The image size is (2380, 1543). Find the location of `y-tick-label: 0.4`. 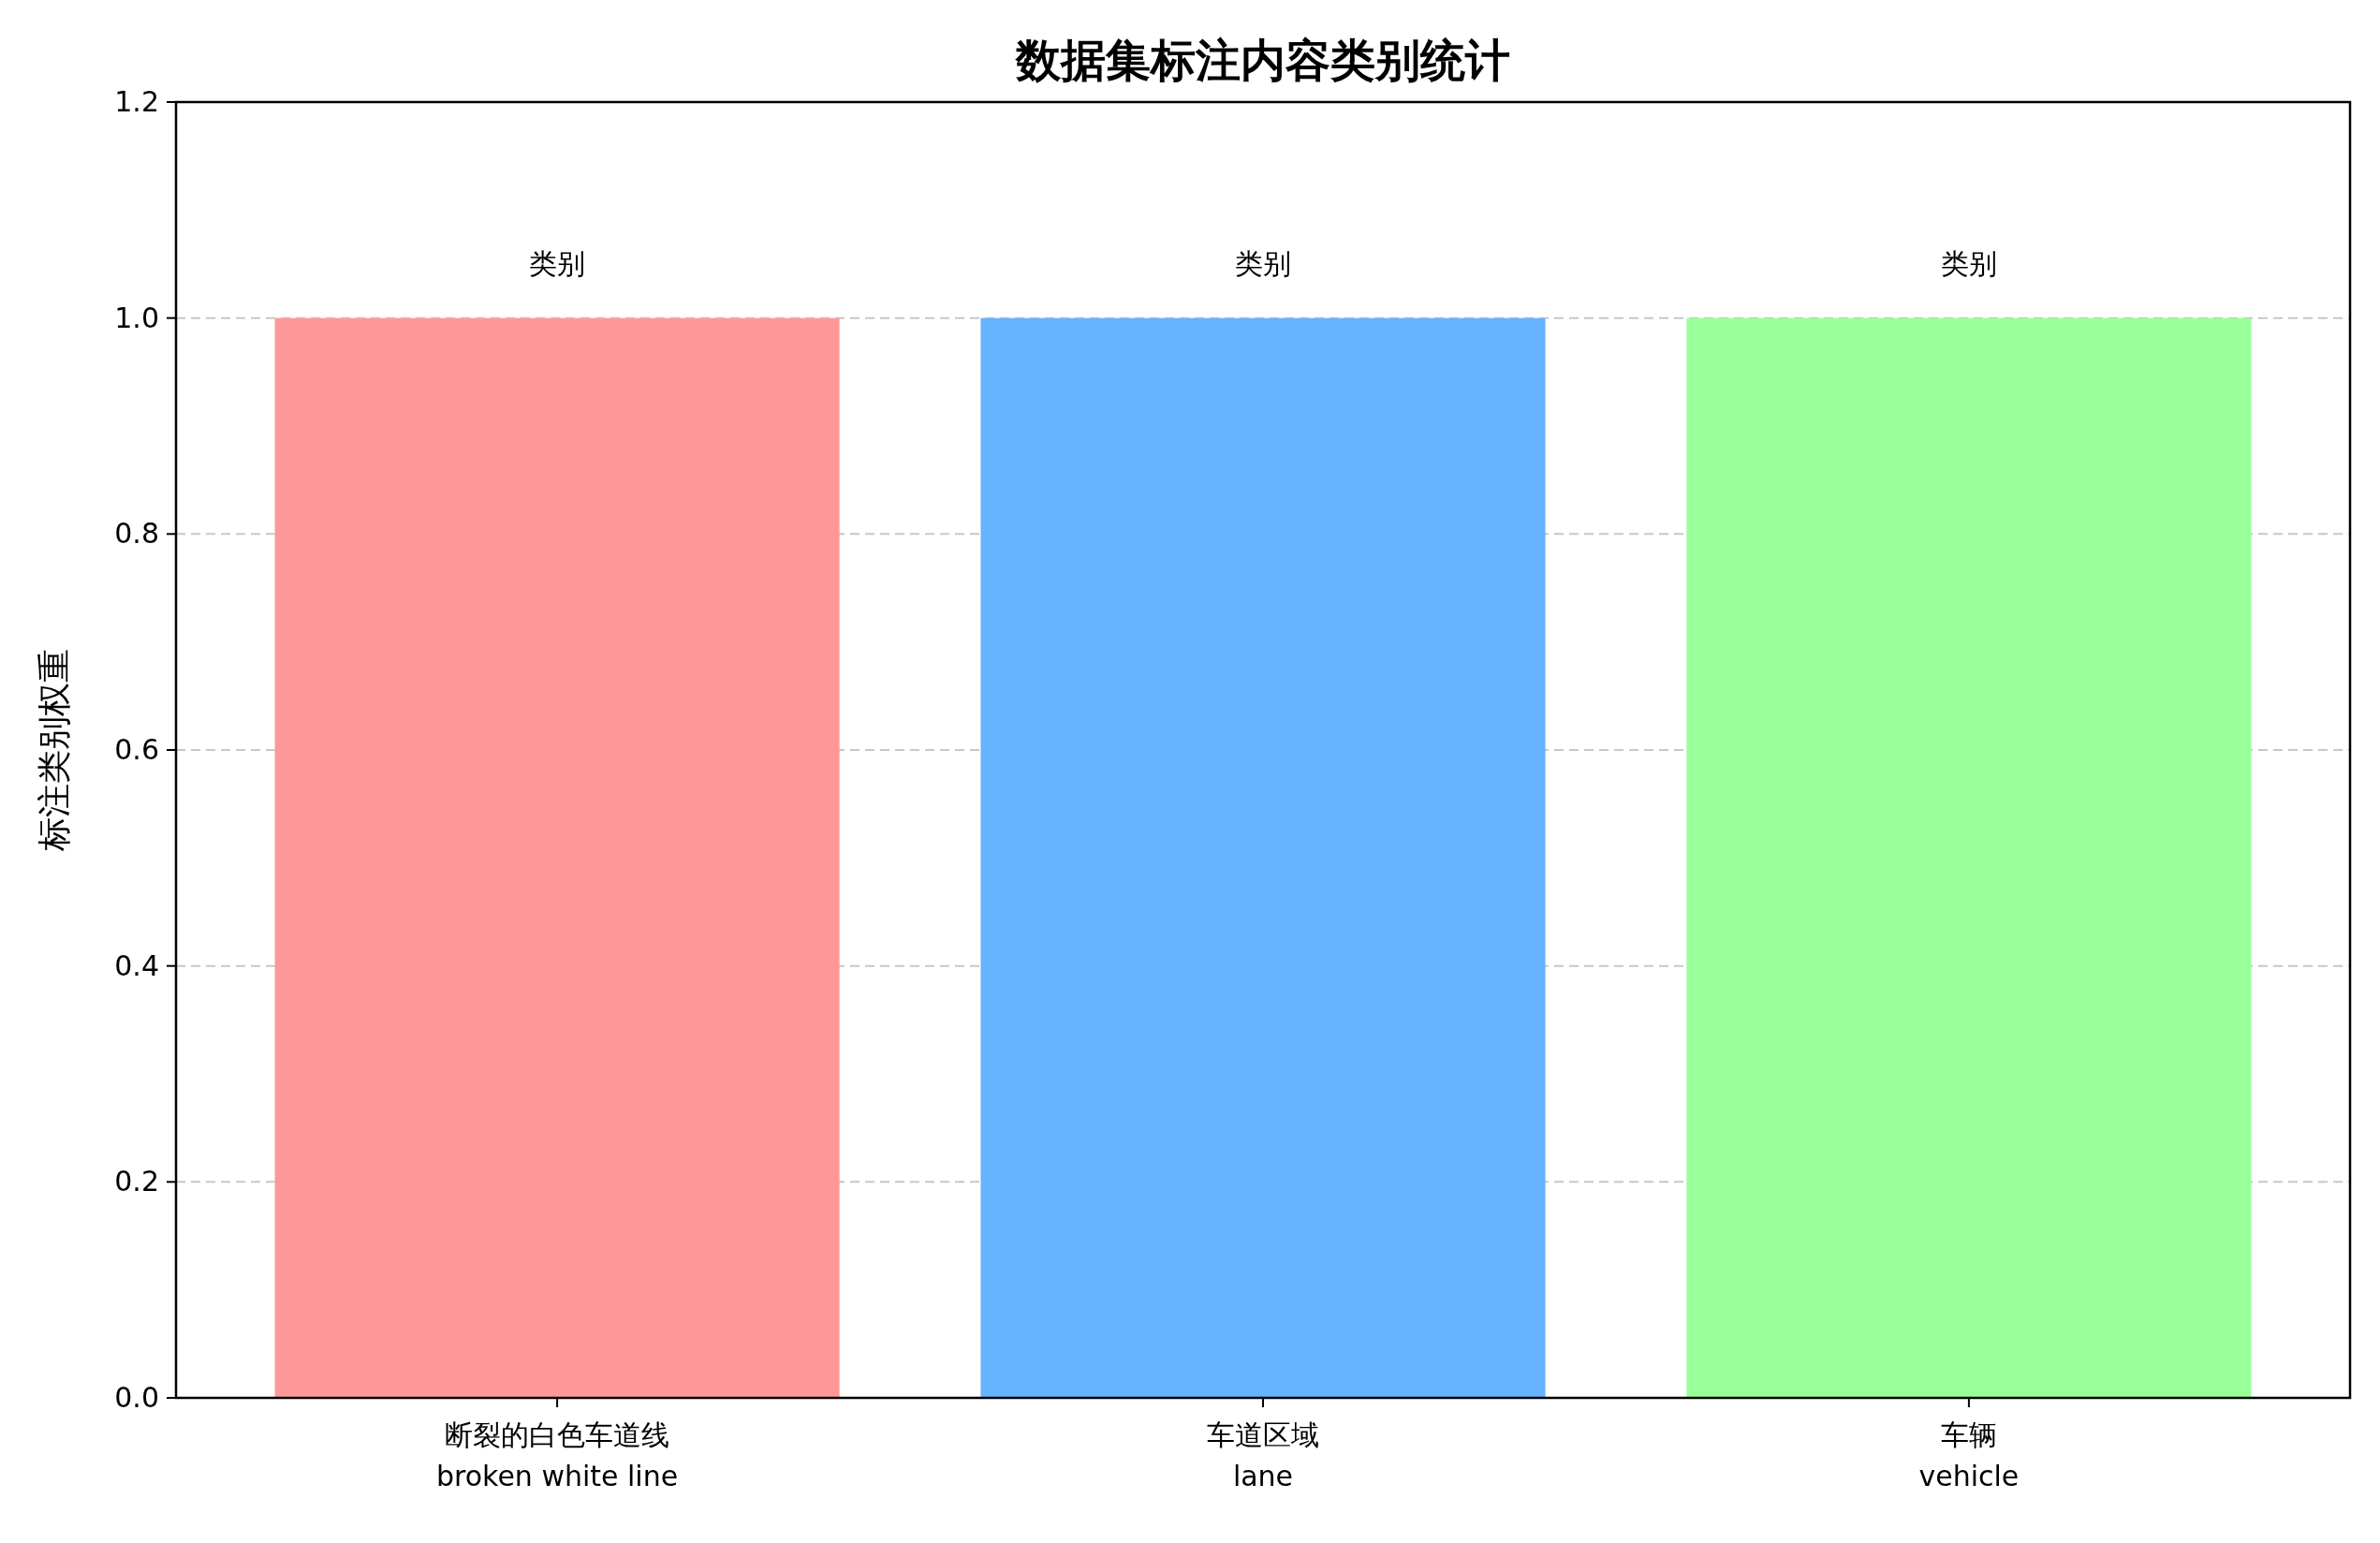

y-tick-label: 0.4 is located at coordinates (136, 965).